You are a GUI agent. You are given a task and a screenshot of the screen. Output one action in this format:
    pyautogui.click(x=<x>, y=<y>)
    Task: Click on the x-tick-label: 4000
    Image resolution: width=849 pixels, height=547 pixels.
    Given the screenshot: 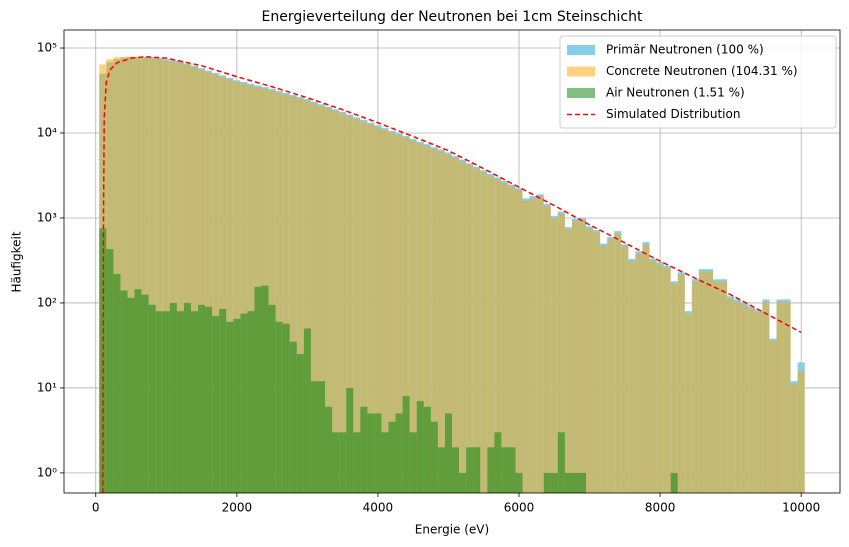 What is the action you would take?
    pyautogui.click(x=378, y=508)
    